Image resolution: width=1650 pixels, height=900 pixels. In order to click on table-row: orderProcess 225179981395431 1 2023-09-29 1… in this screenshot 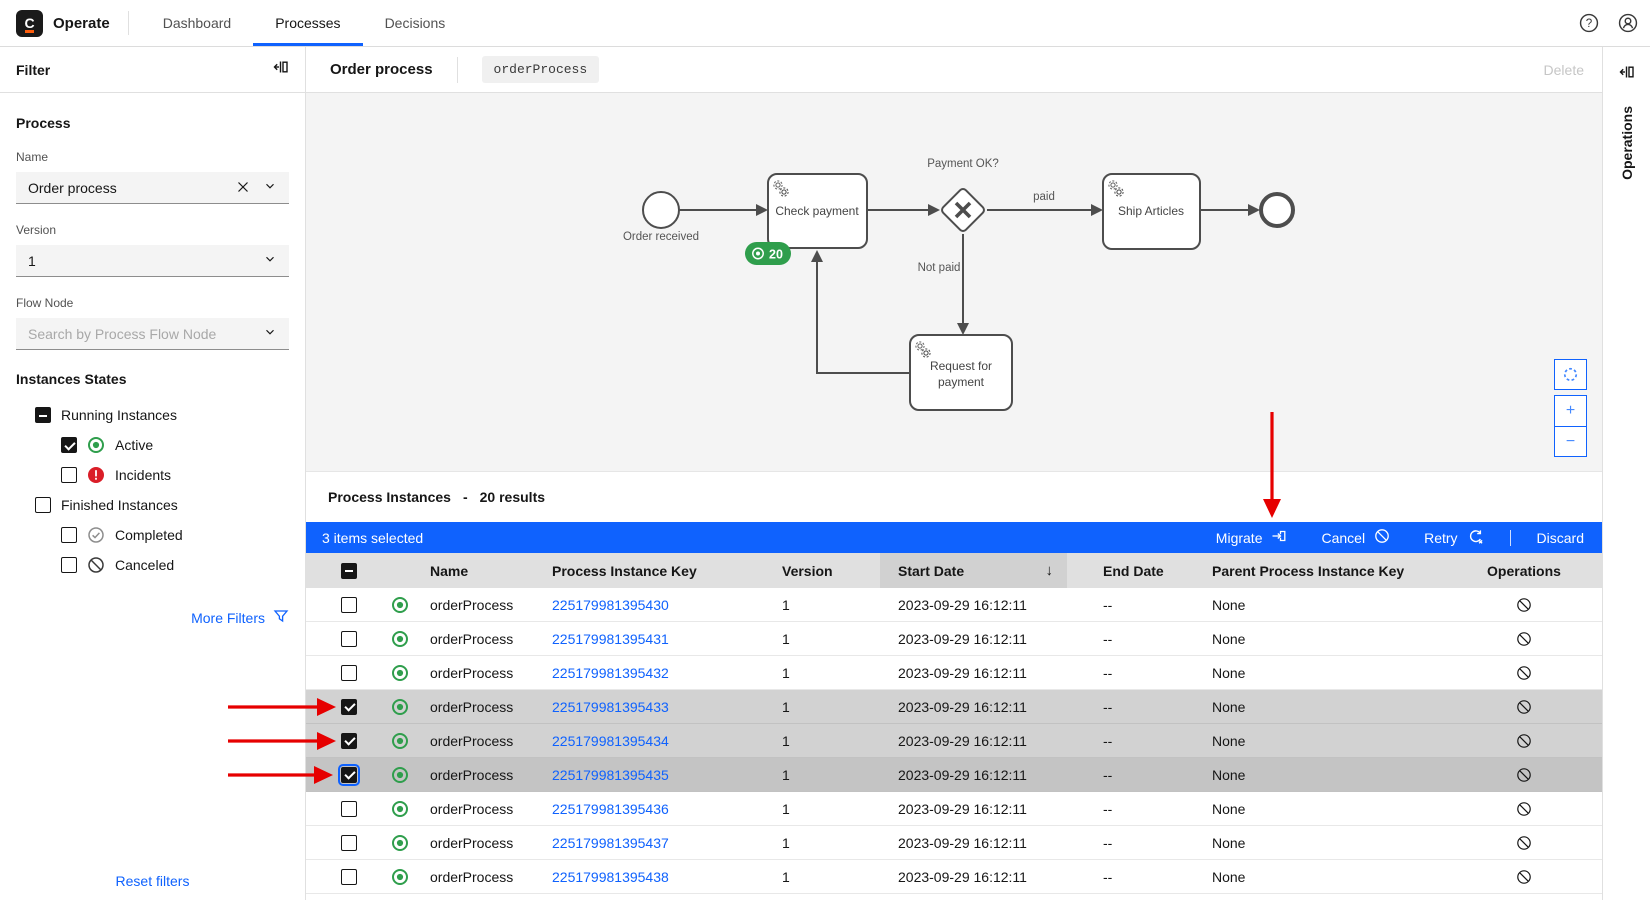, I will do `click(954, 639)`.